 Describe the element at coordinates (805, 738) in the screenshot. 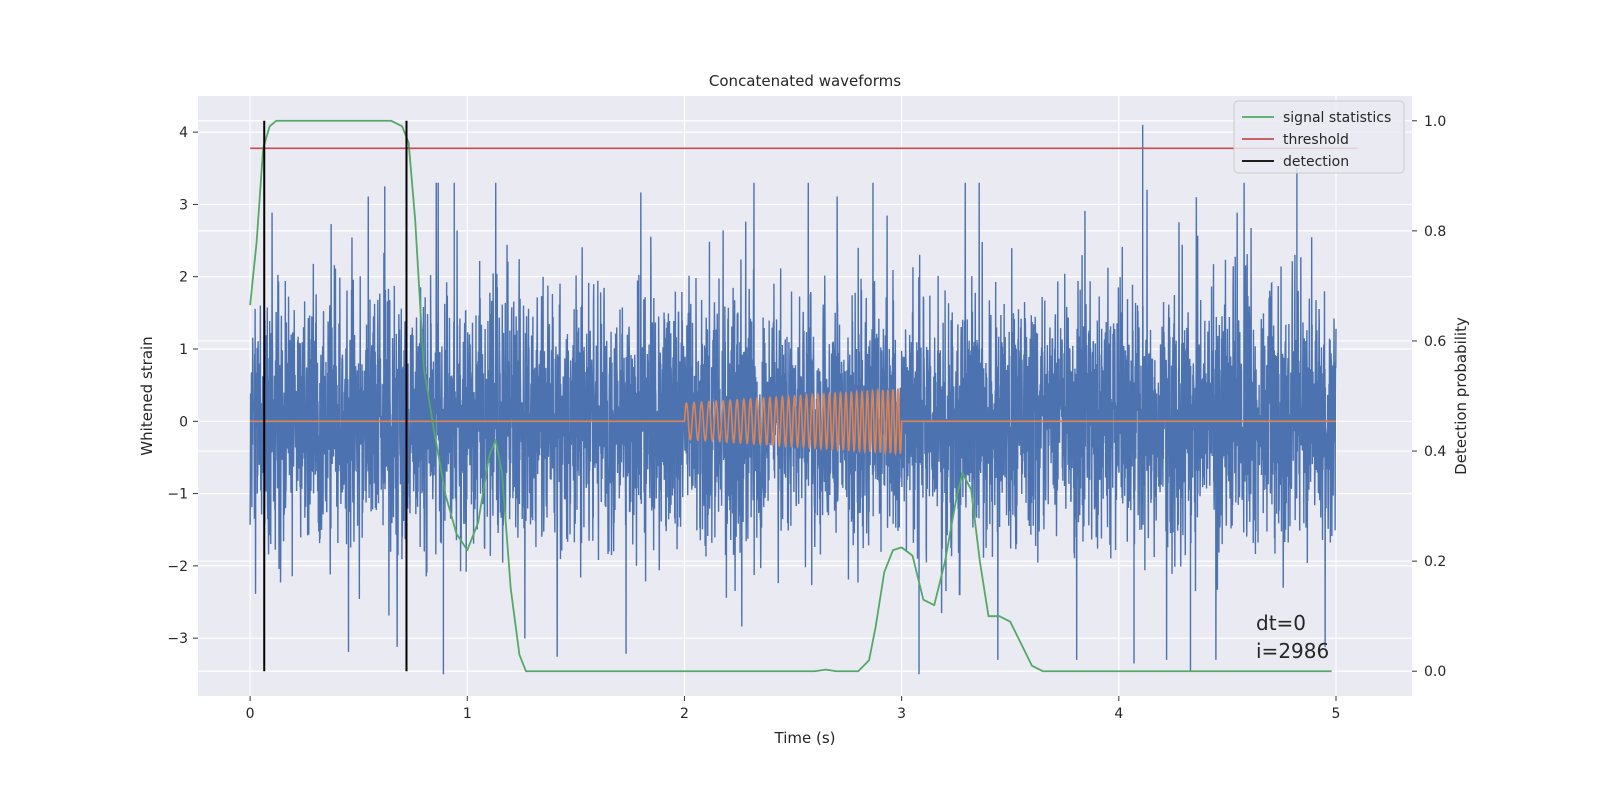

I see `x-axis-label: Time (s)` at that location.